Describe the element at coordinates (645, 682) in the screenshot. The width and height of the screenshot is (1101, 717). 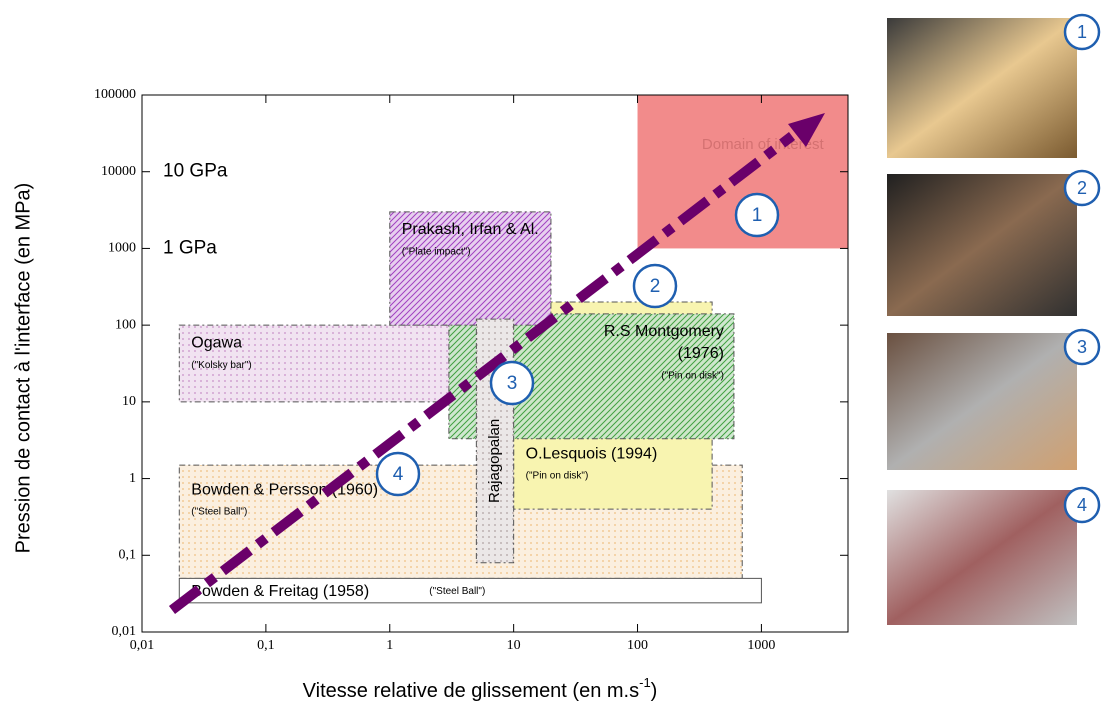
I see `x-axis-label-part: -1` at that location.